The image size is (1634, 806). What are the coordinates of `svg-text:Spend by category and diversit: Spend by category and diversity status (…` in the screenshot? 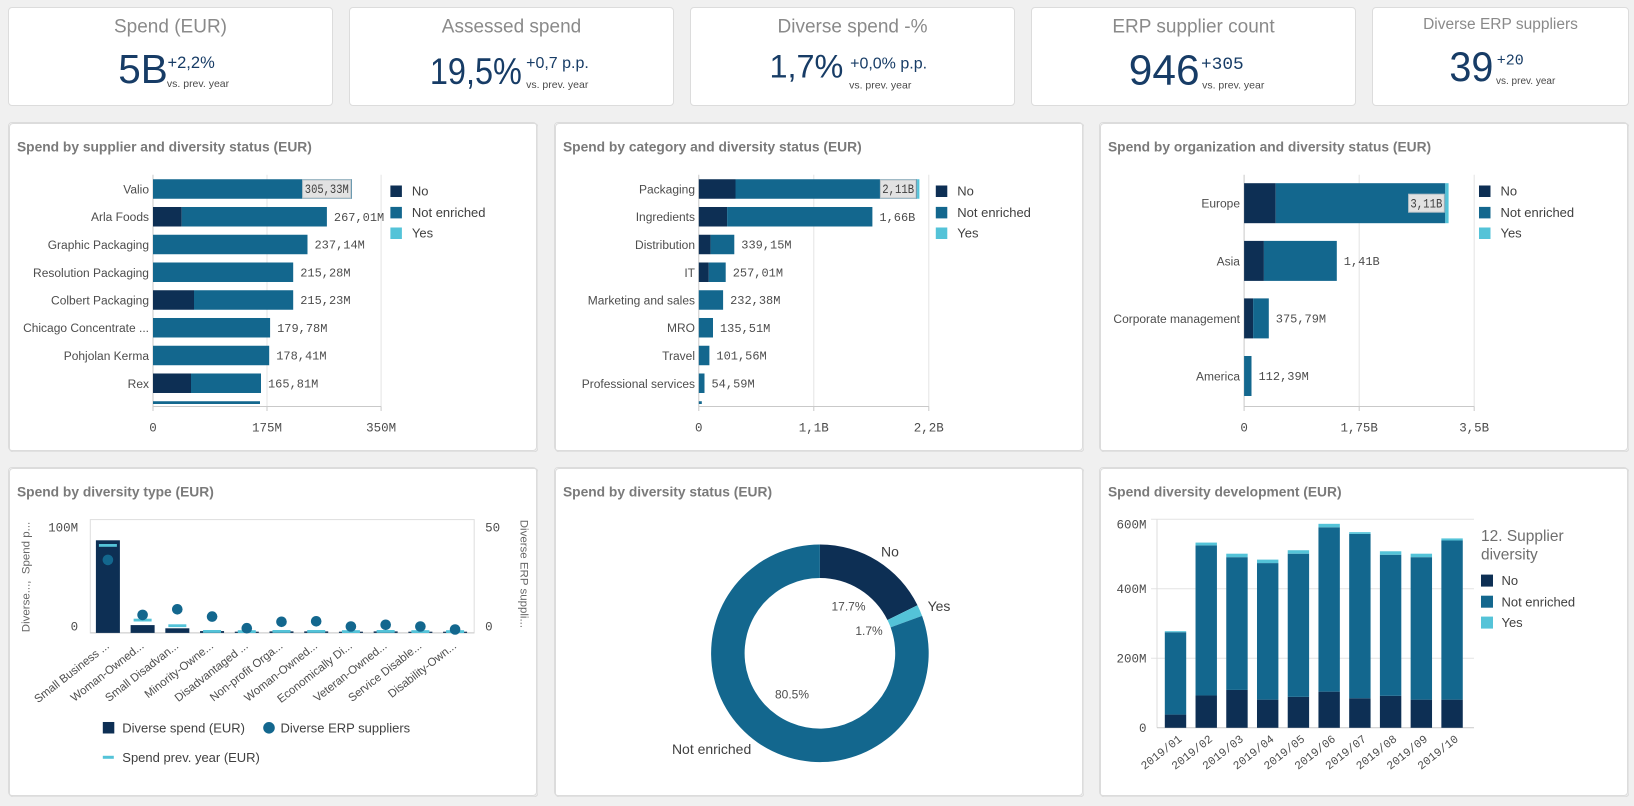 It's located at (712, 147).